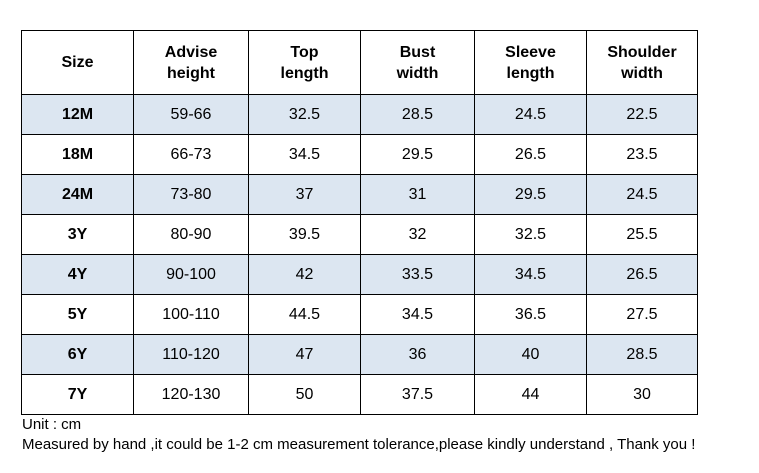 The image size is (759, 473). What do you see at coordinates (642, 274) in the screenshot?
I see `cell-shoulder-width: 26.5` at bounding box center [642, 274].